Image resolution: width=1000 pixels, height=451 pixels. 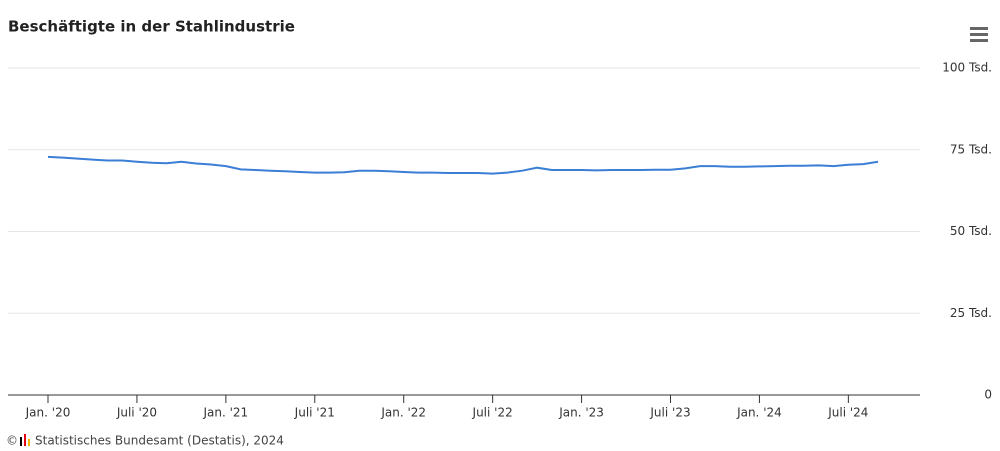 I want to click on y-tick-label: 0, so click(x=988, y=395).